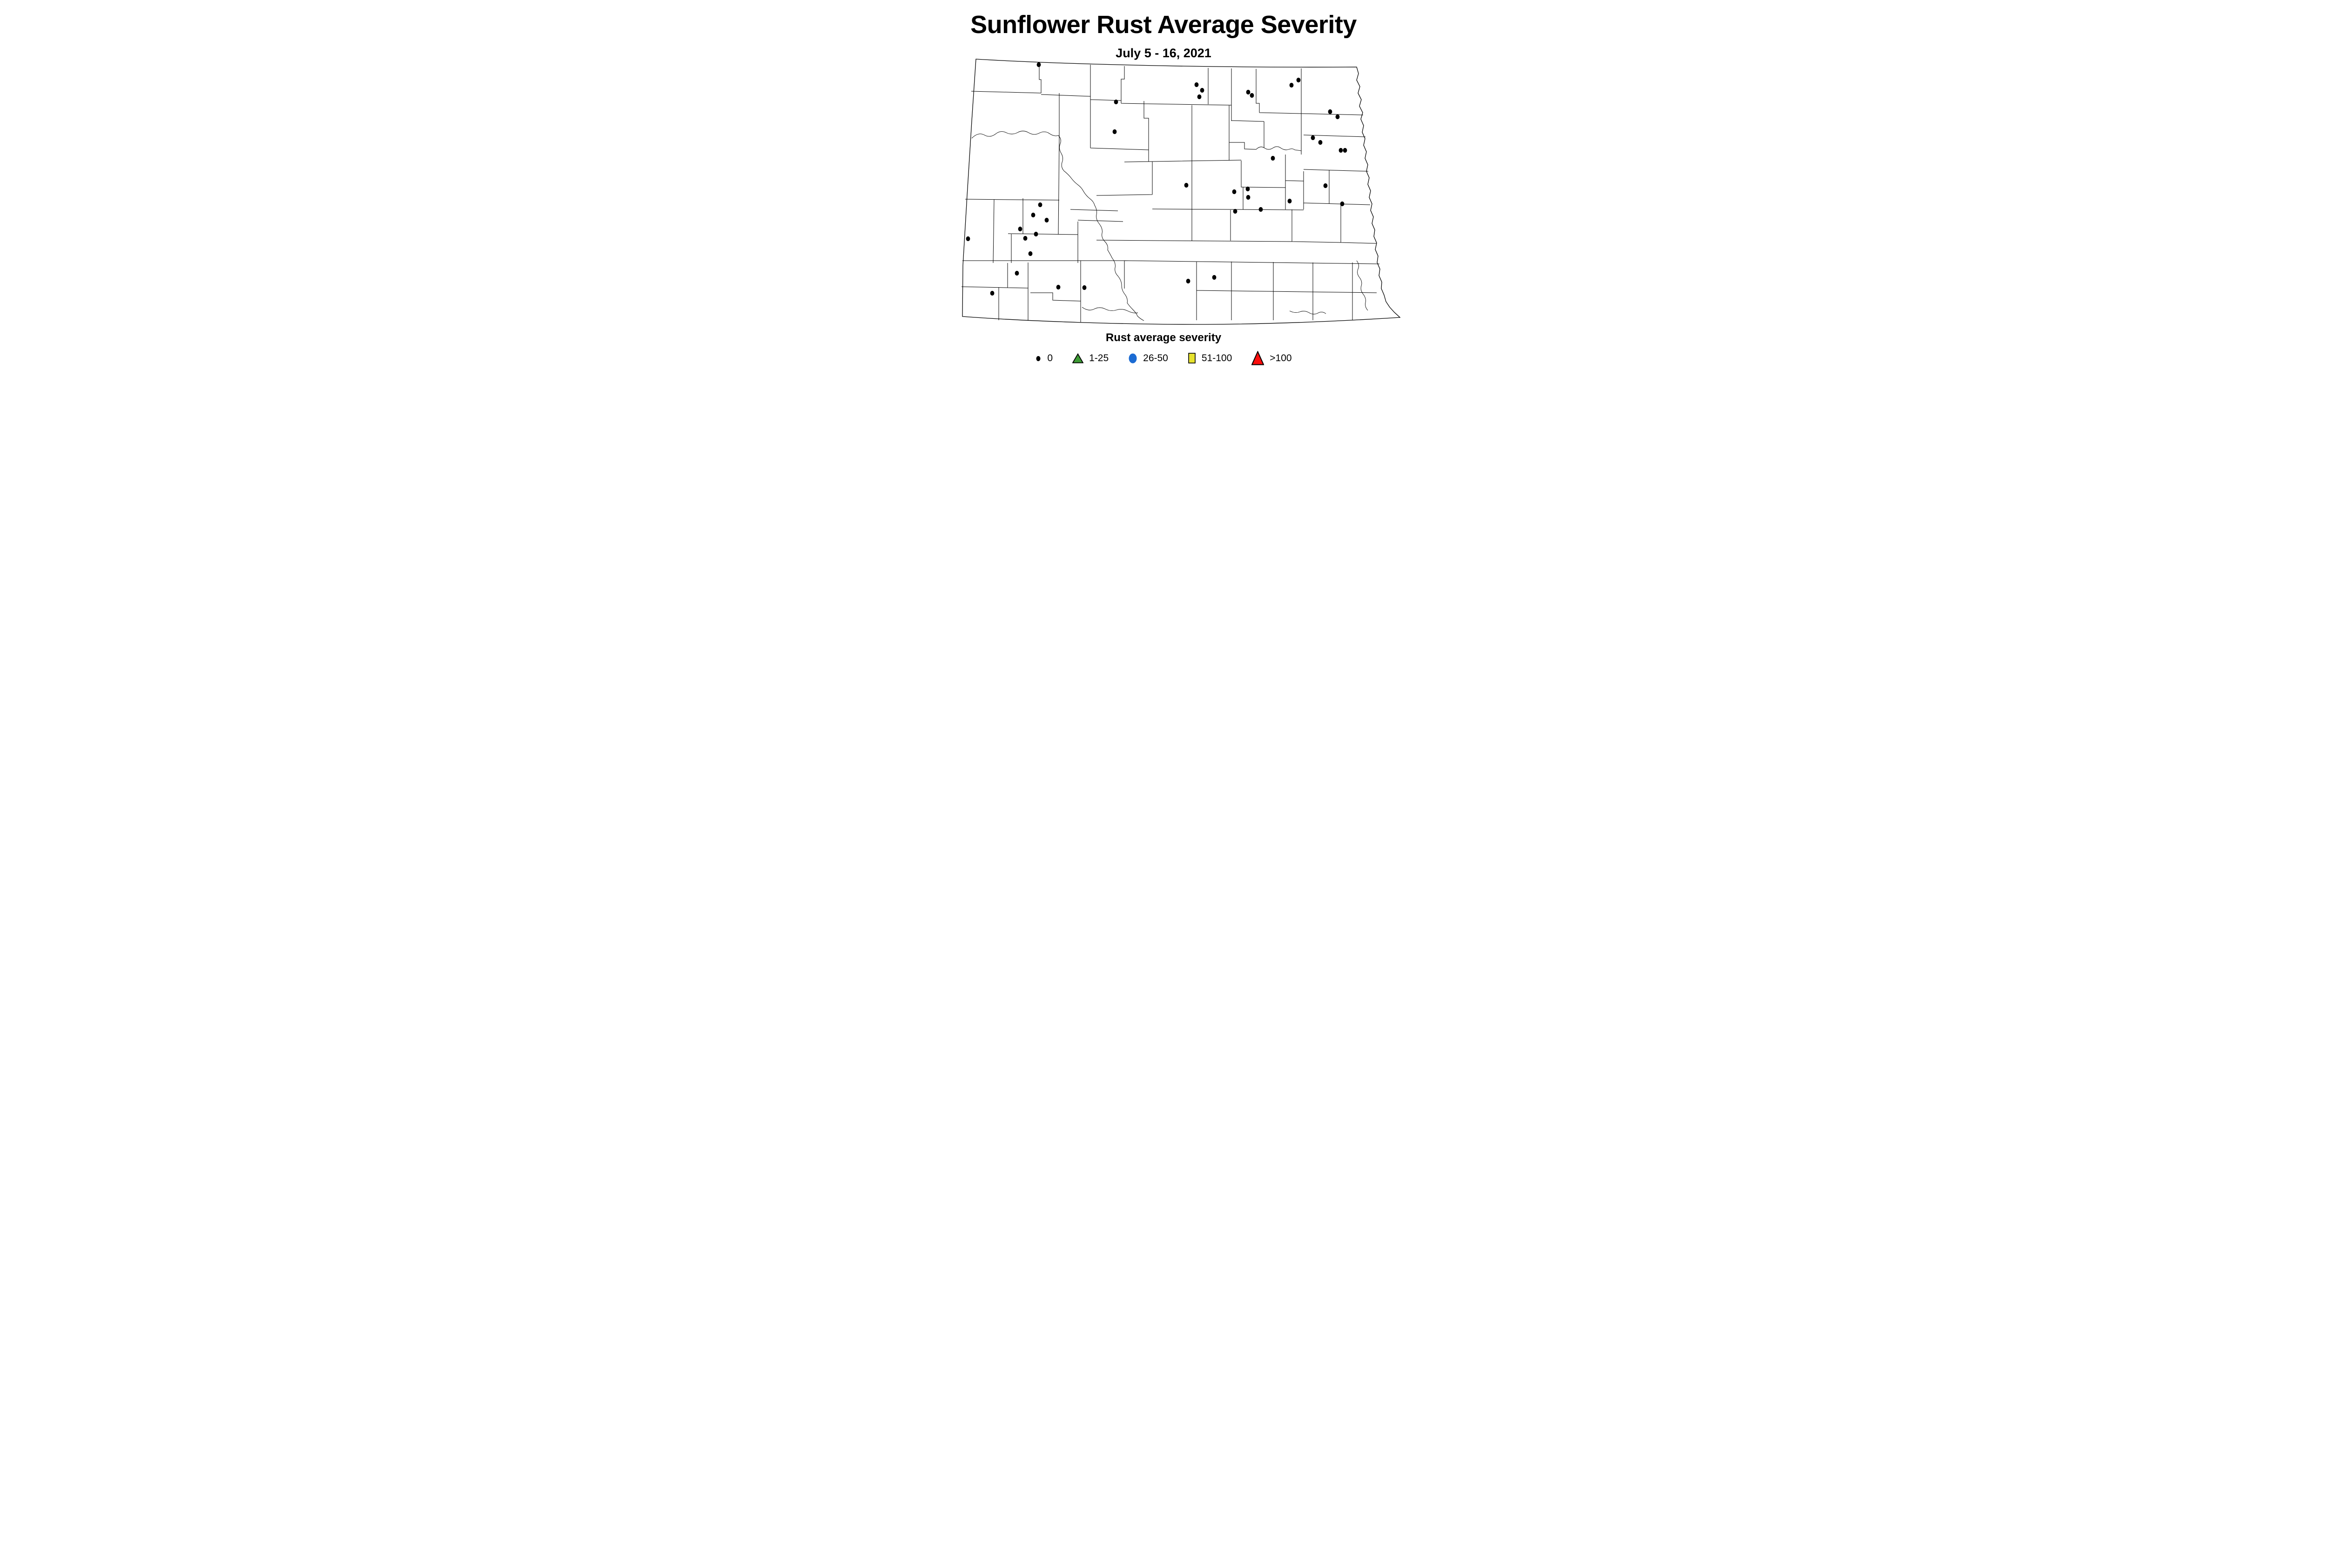 This screenshot has height=1568, width=2327. Describe the element at coordinates (1163, 25) in the screenshot. I see `page-title: Sunflower Rust Average Severity` at that location.